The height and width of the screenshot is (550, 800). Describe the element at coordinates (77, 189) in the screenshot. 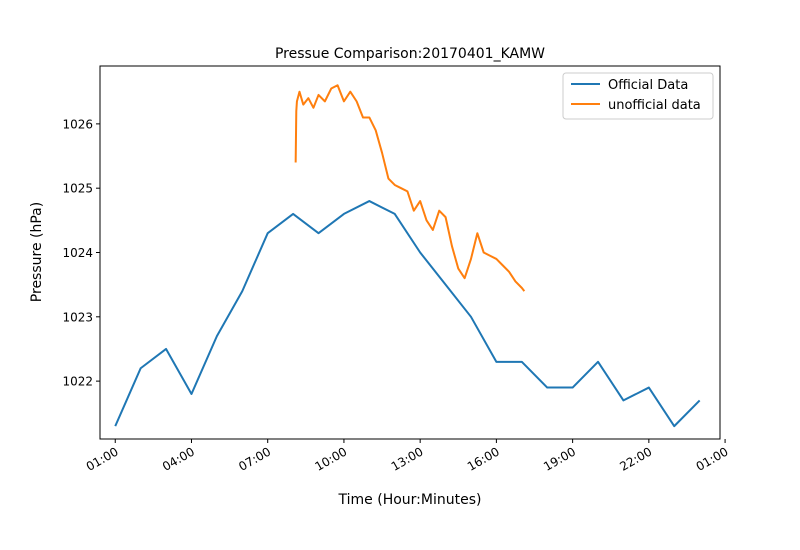

I see `y-tick-label: 1025` at that location.